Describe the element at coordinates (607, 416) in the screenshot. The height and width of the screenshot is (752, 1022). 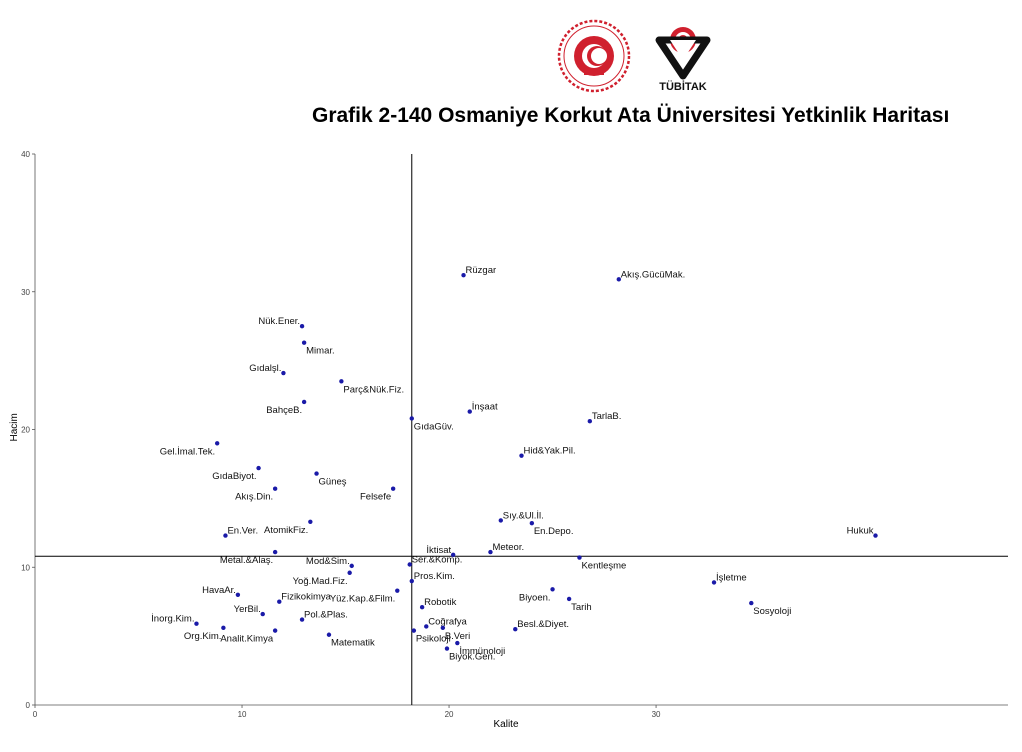
I see `point-label: TarlaB.` at that location.